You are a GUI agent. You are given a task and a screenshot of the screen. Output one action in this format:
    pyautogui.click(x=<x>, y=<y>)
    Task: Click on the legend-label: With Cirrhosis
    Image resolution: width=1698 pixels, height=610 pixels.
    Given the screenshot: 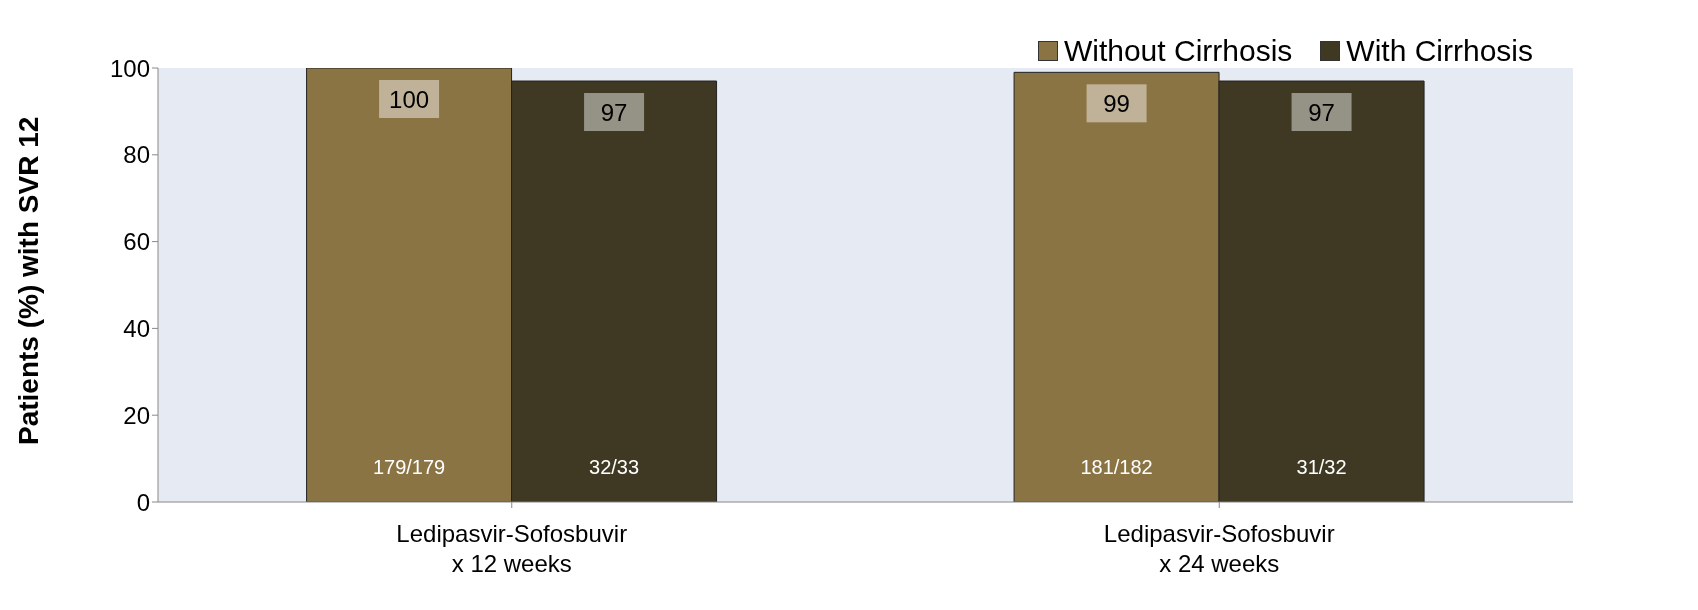 What is the action you would take?
    pyautogui.click(x=1439, y=51)
    